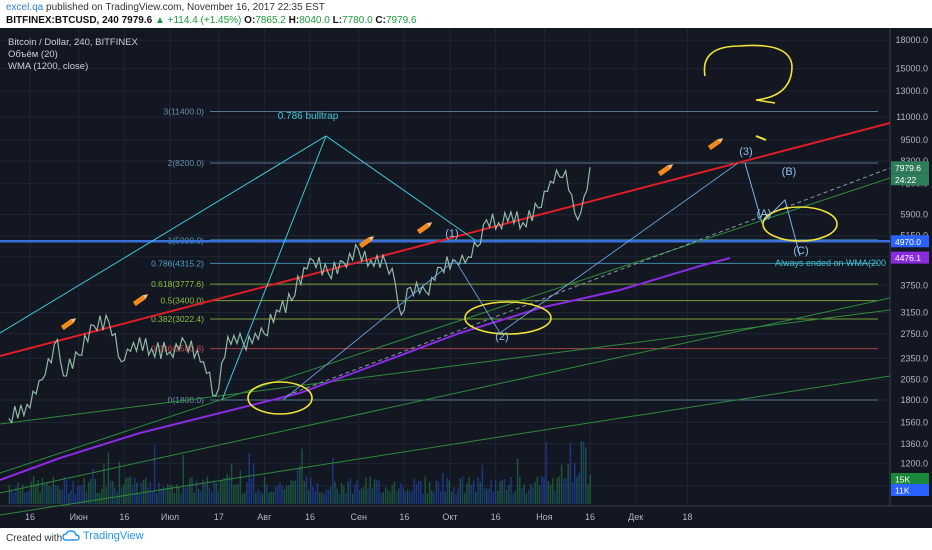 The height and width of the screenshot is (550, 932). I want to click on fib-level-label: 2(8200.0), so click(186, 163).